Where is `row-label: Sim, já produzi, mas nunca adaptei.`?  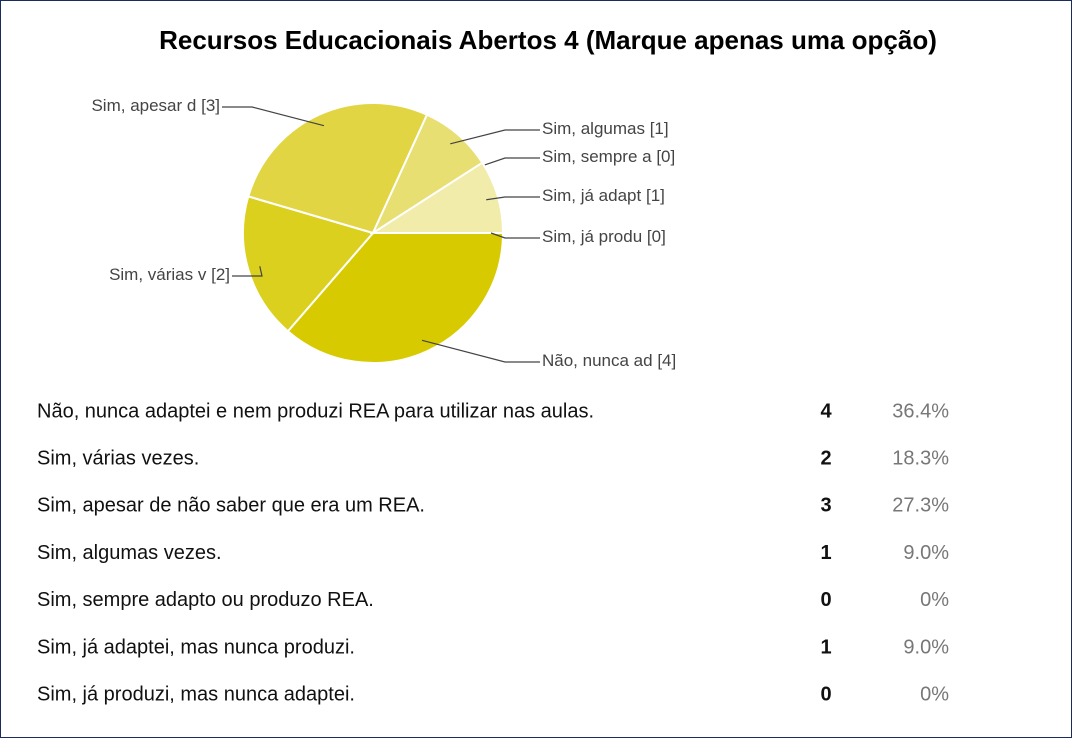 row-label: Sim, já produzi, mas nunca adaptei. is located at coordinates (196, 694).